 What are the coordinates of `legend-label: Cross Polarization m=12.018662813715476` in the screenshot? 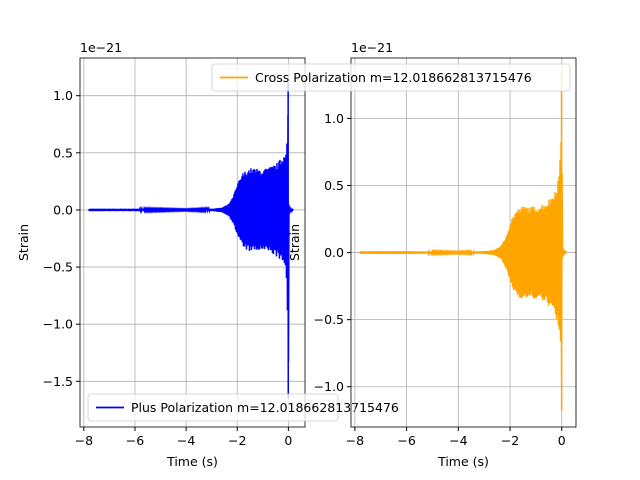 It's located at (393, 77).